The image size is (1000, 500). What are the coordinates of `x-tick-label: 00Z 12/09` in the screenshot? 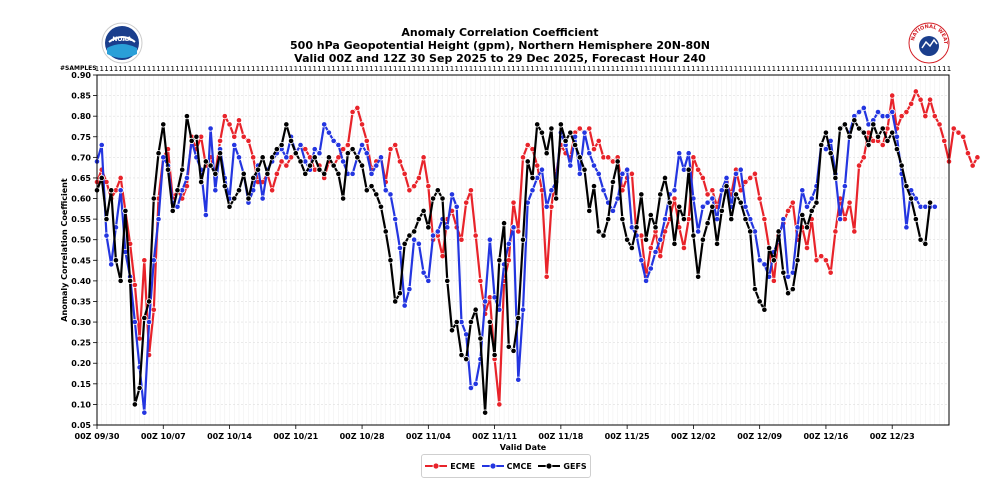 It's located at (759, 436).